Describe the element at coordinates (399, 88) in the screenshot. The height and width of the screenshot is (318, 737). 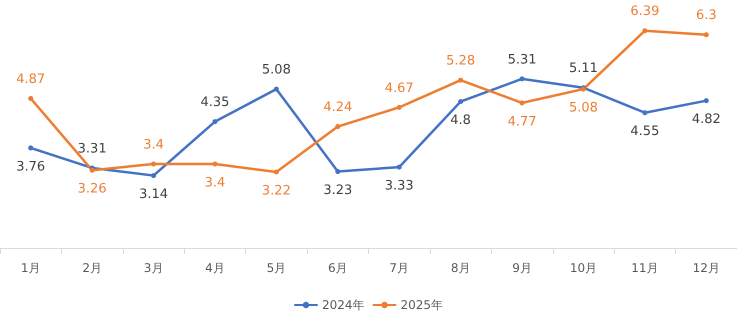
I see `data-label: 4.67` at that location.